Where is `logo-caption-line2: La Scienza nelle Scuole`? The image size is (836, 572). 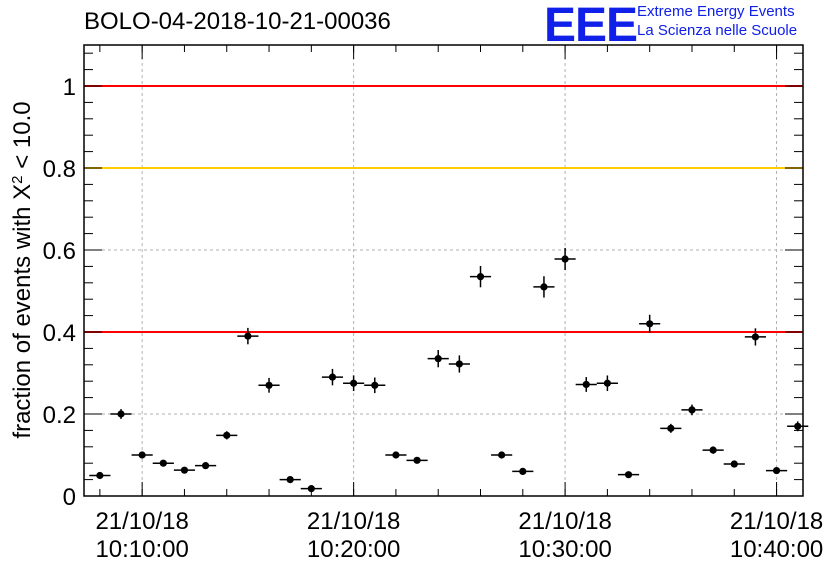
logo-caption-line2: La Scienza nelle Scuole is located at coordinates (717, 30).